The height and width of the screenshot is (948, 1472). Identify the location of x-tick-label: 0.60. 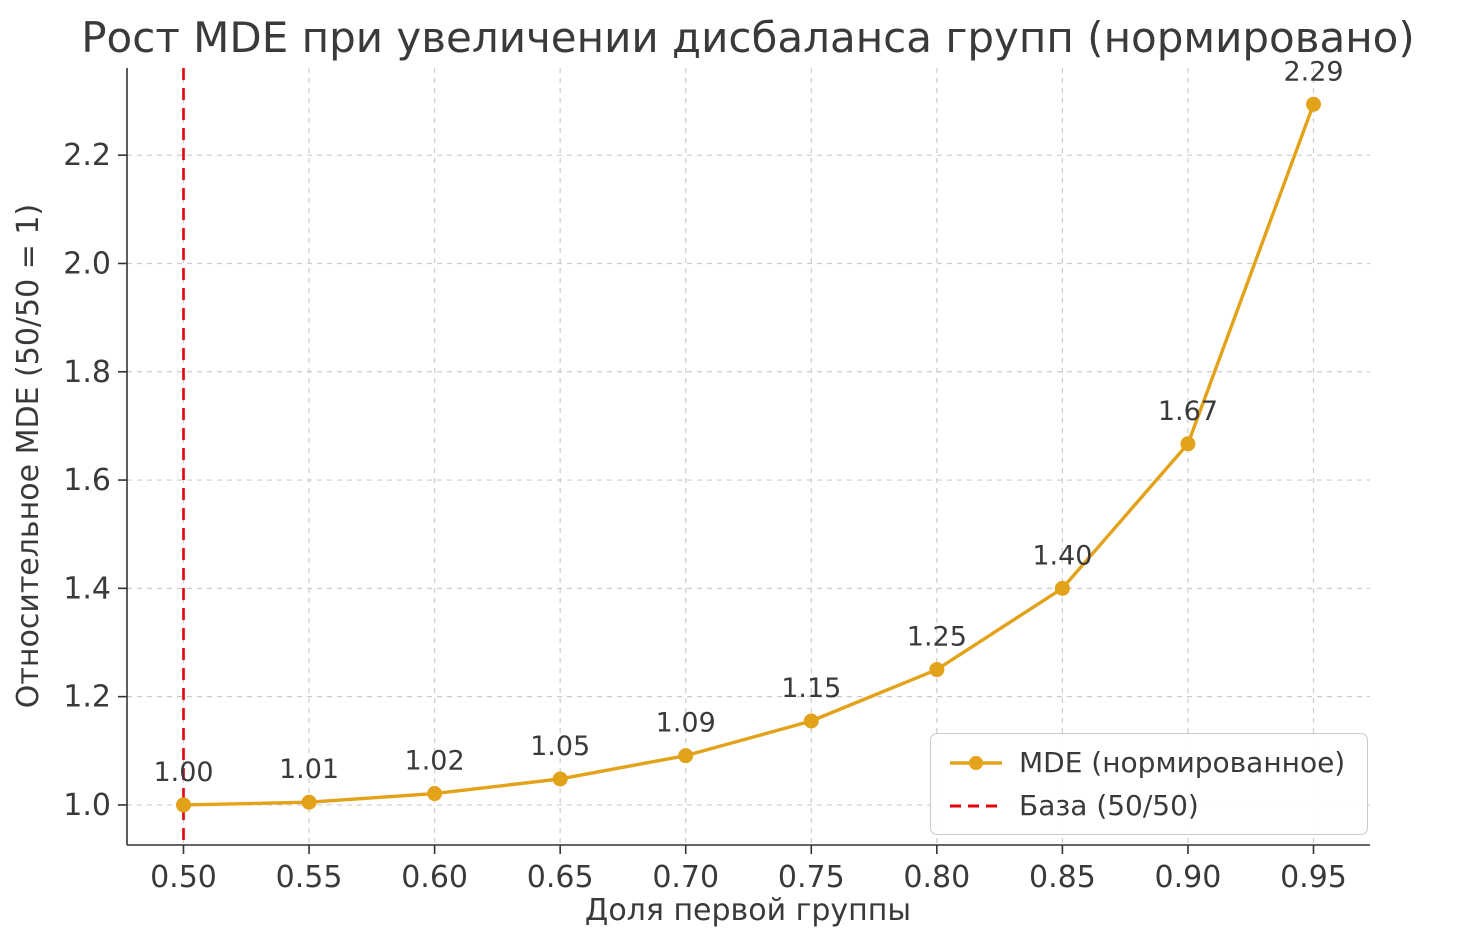
(434, 877).